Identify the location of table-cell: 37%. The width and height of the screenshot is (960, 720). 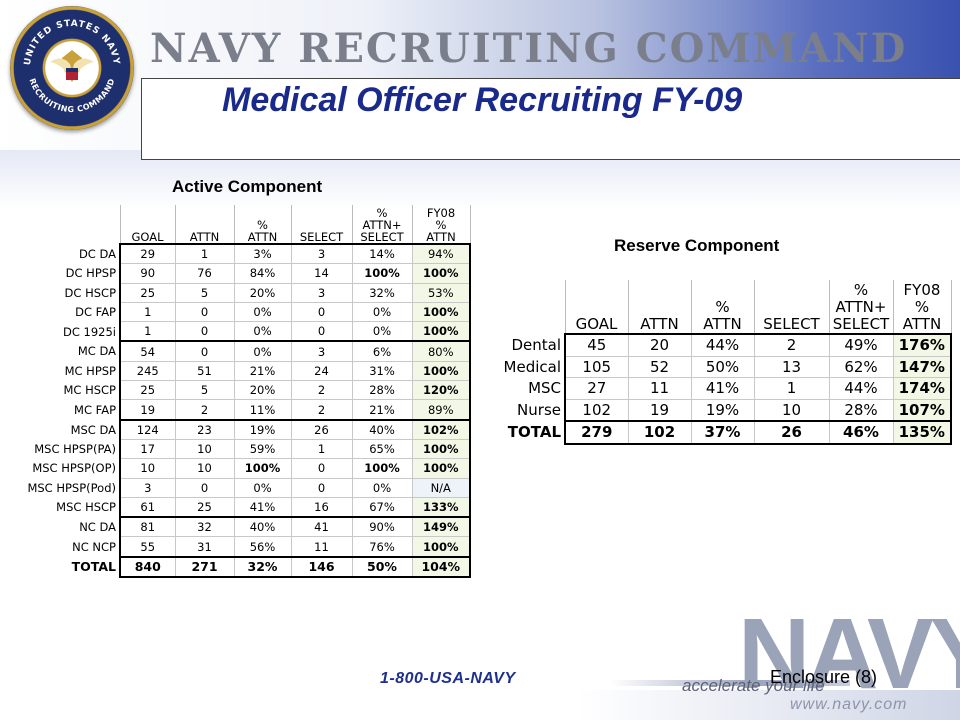
(722, 432).